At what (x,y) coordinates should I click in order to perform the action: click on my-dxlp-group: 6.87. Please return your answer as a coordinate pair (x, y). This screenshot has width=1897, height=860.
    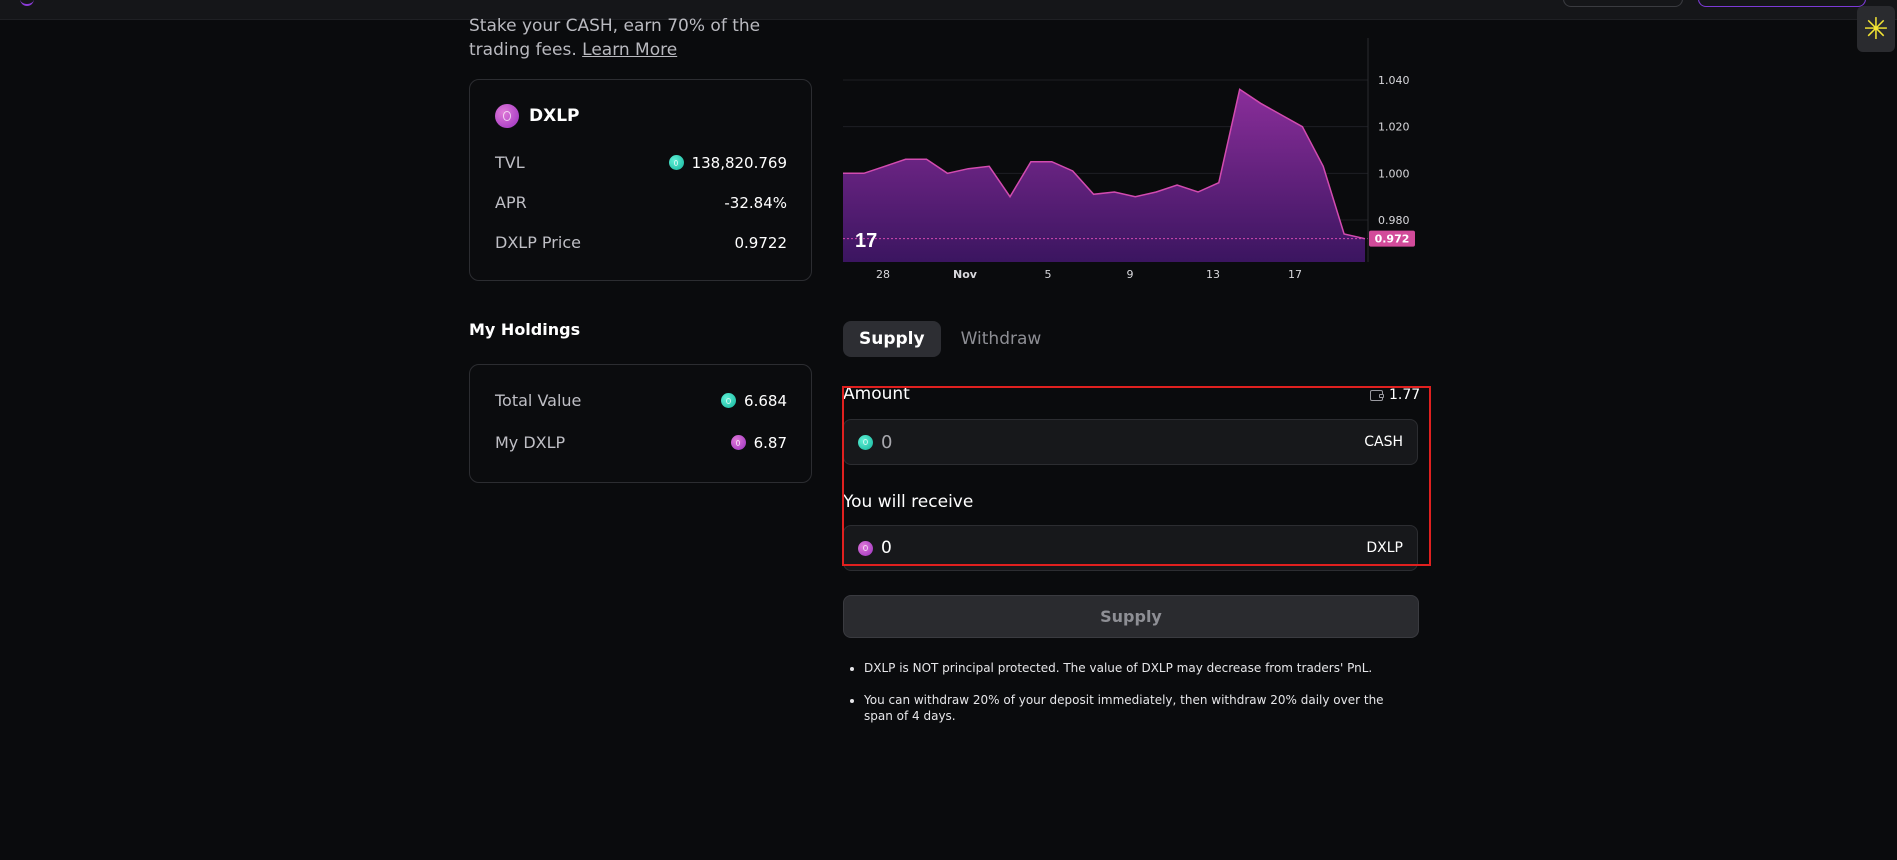
    Looking at the image, I should click on (758, 442).